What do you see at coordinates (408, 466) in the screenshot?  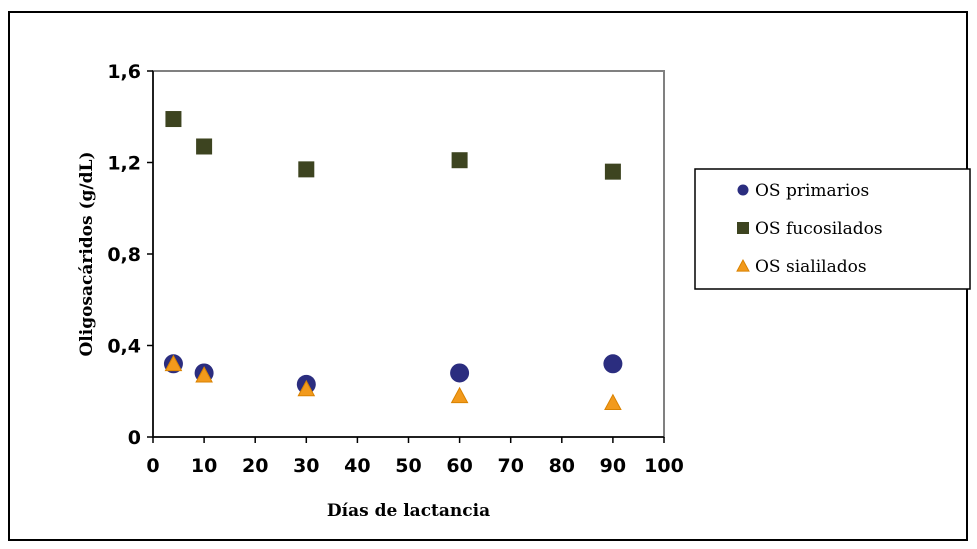 I see `x-tick-label: 50` at bounding box center [408, 466].